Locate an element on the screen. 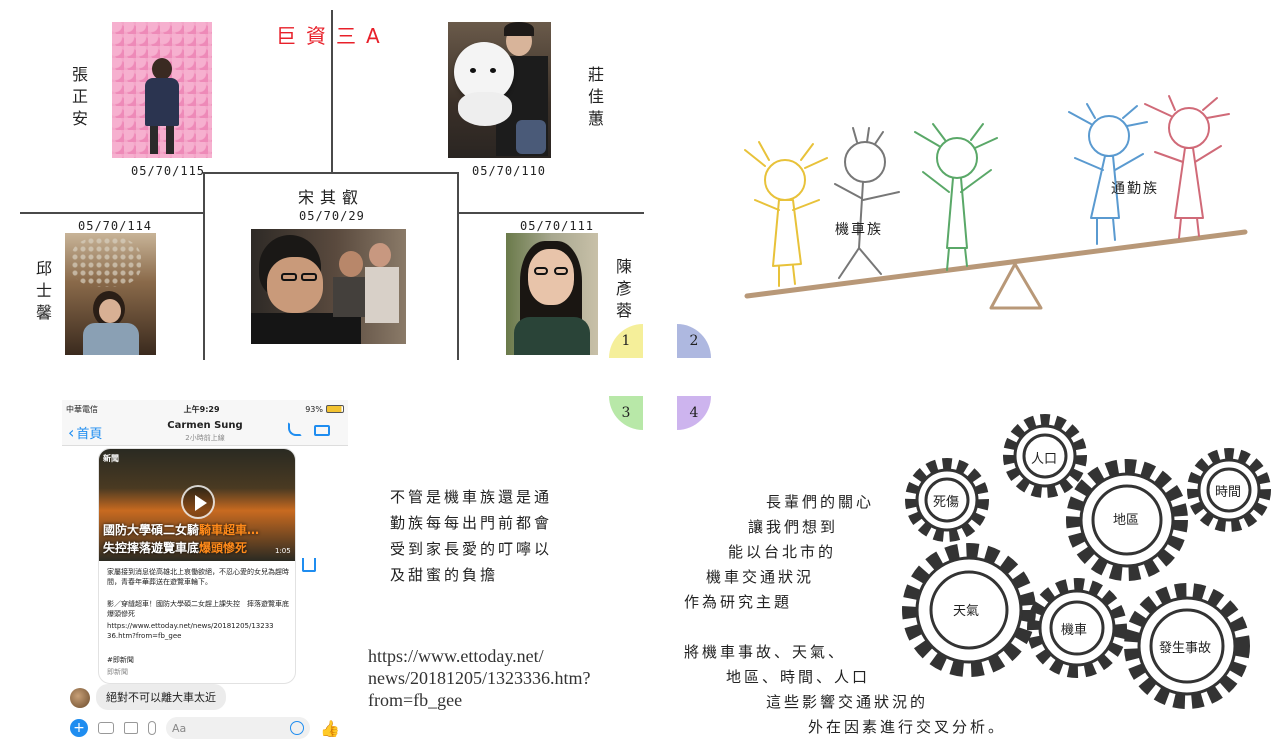 This screenshot has width=1285, height=747. child-blue is located at coordinates (1108, 174).